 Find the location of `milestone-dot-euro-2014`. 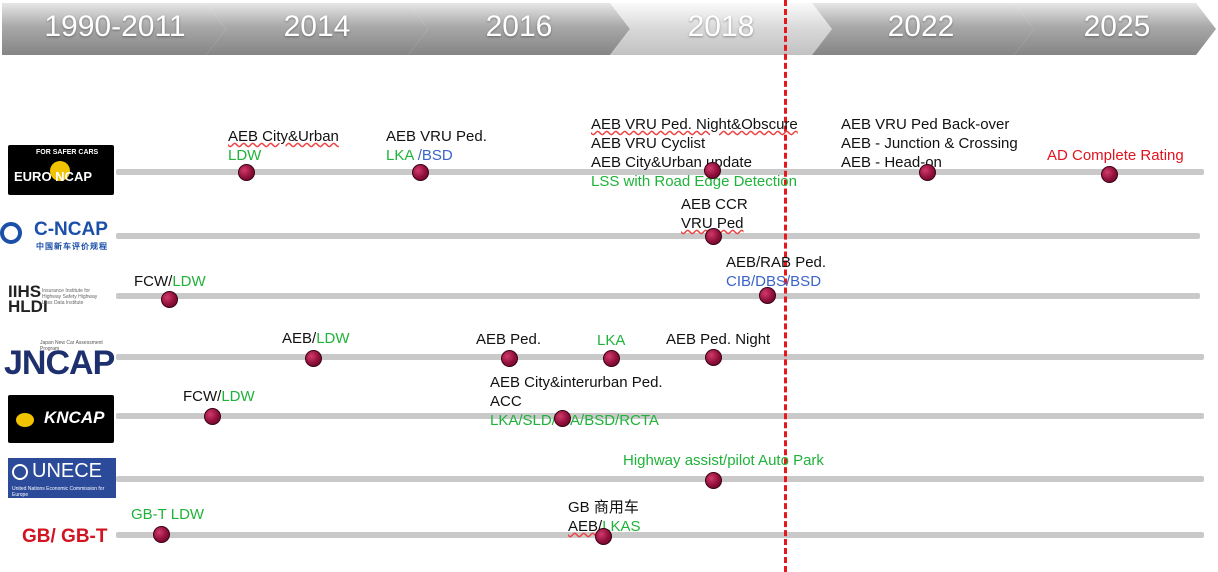

milestone-dot-euro-2014 is located at coordinates (246, 172).